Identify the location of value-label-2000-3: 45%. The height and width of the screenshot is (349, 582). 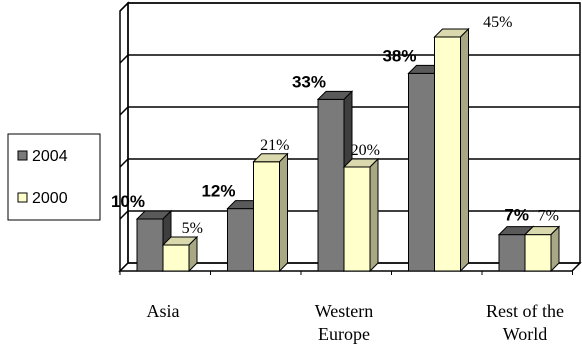
(497, 22).